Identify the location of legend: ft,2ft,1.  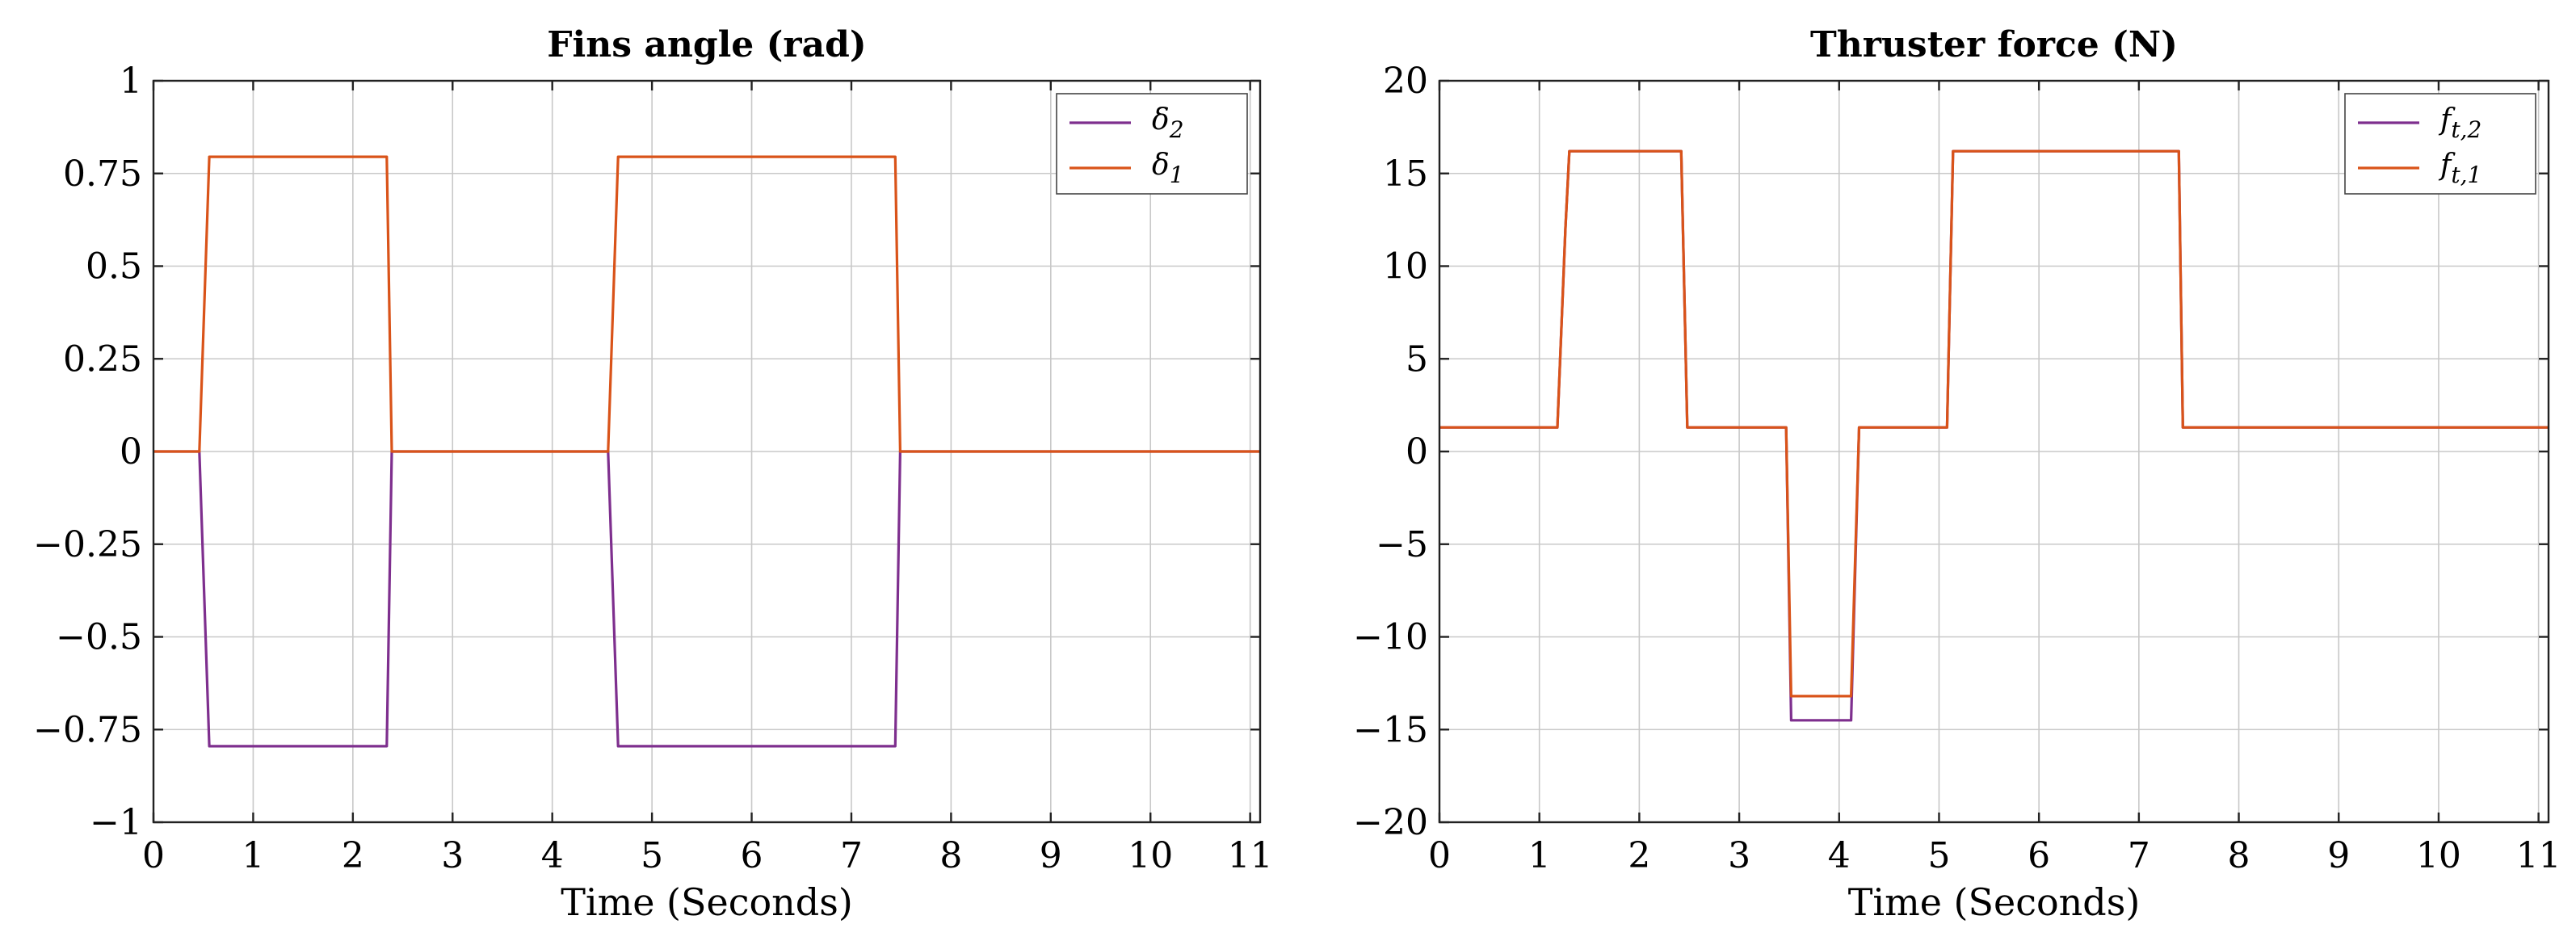
(2440, 144).